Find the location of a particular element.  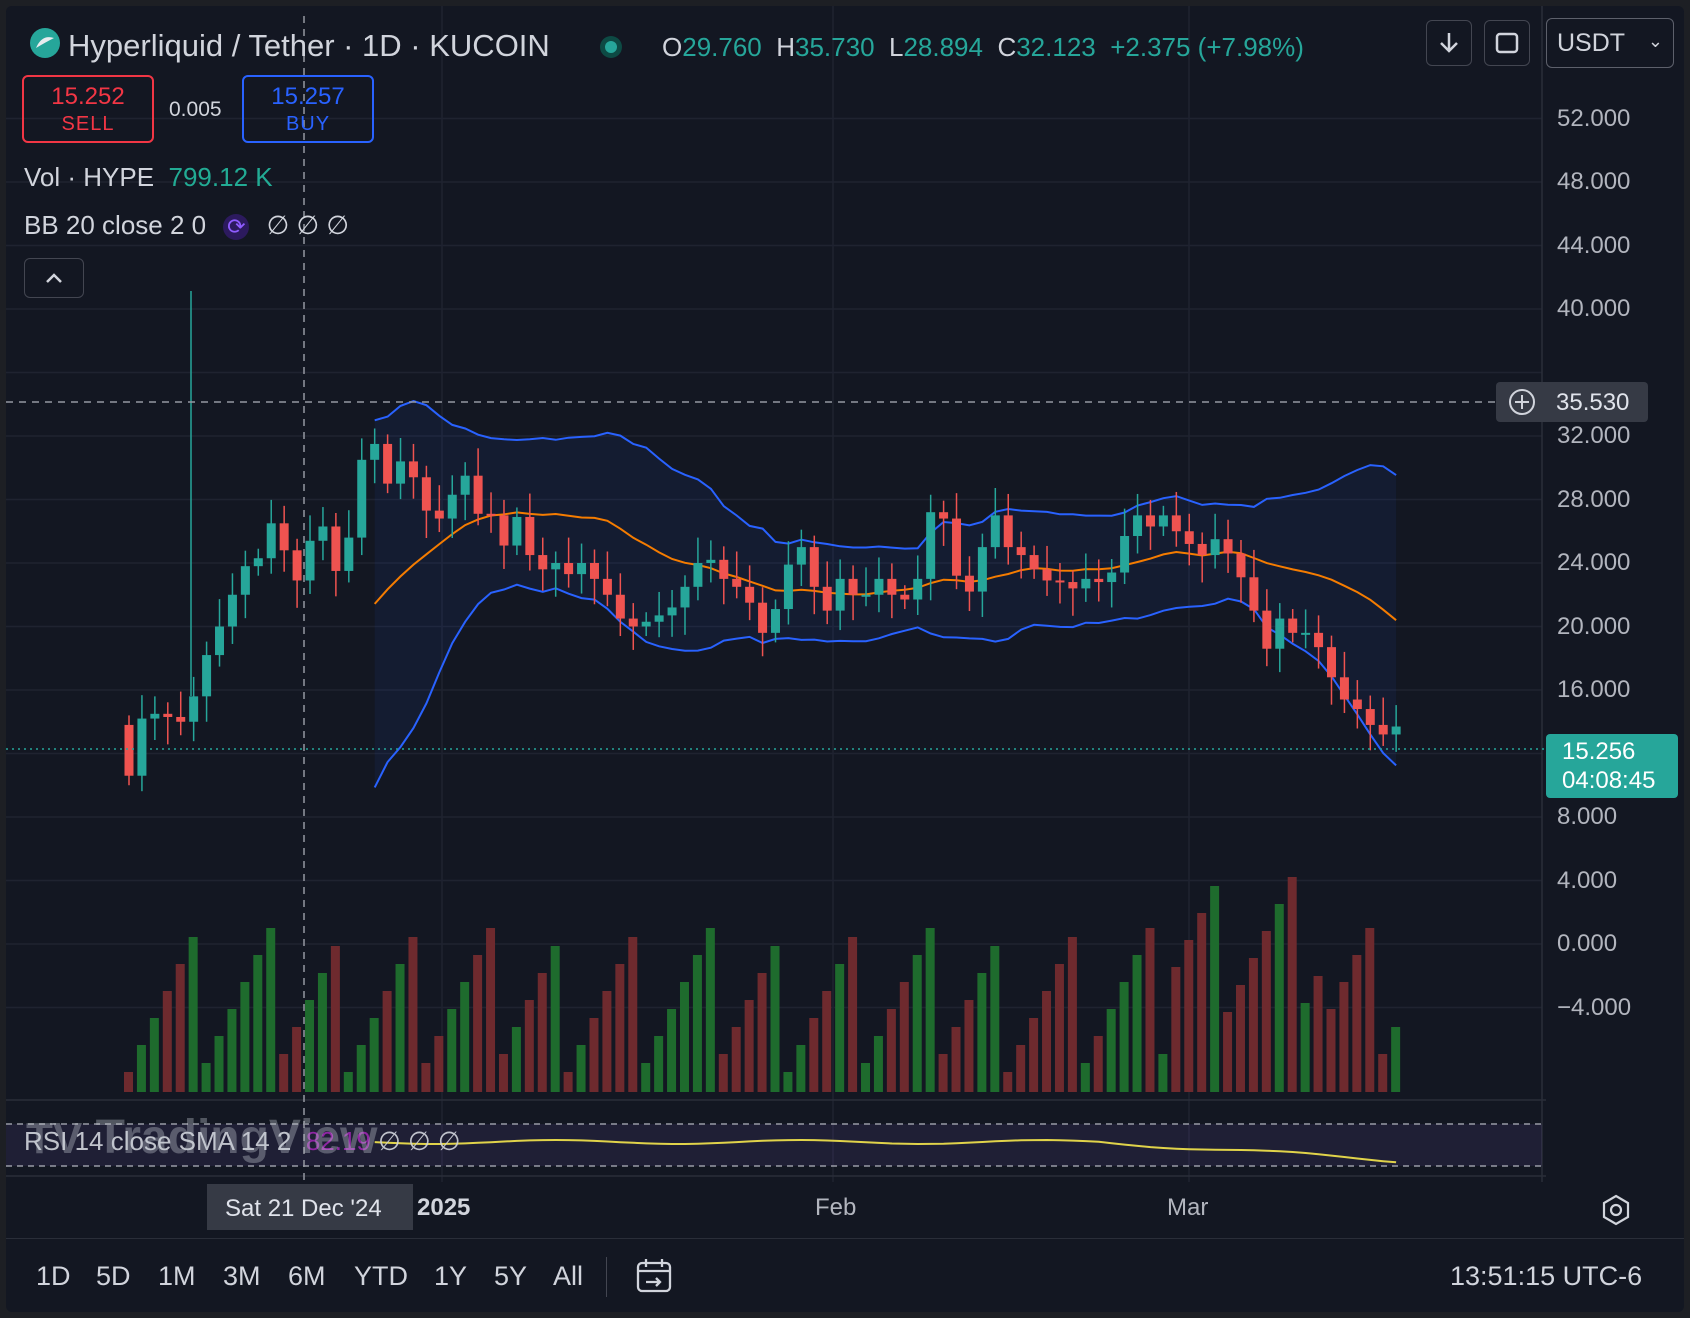

date-range-button is located at coordinates (654, 1277).